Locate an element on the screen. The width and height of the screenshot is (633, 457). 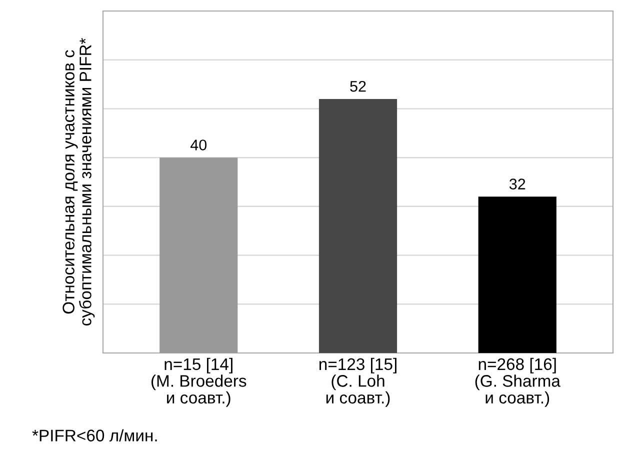
text: *PIFR<60 л/мин. is located at coordinates (94, 435).